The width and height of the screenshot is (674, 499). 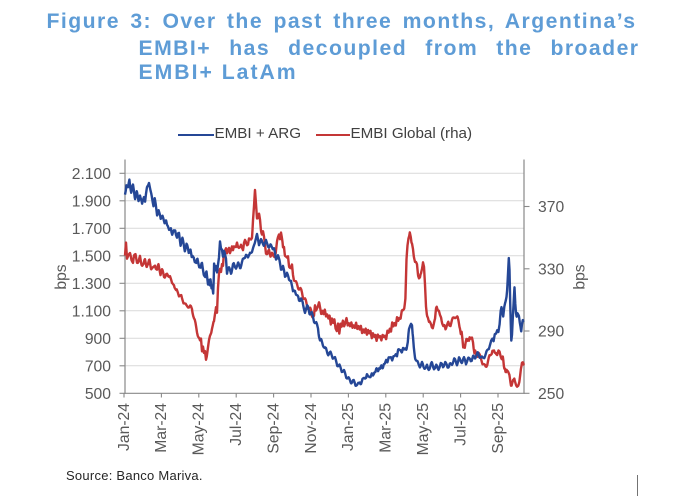 I want to click on svg-text: Jan-25, so click(x=348, y=427).